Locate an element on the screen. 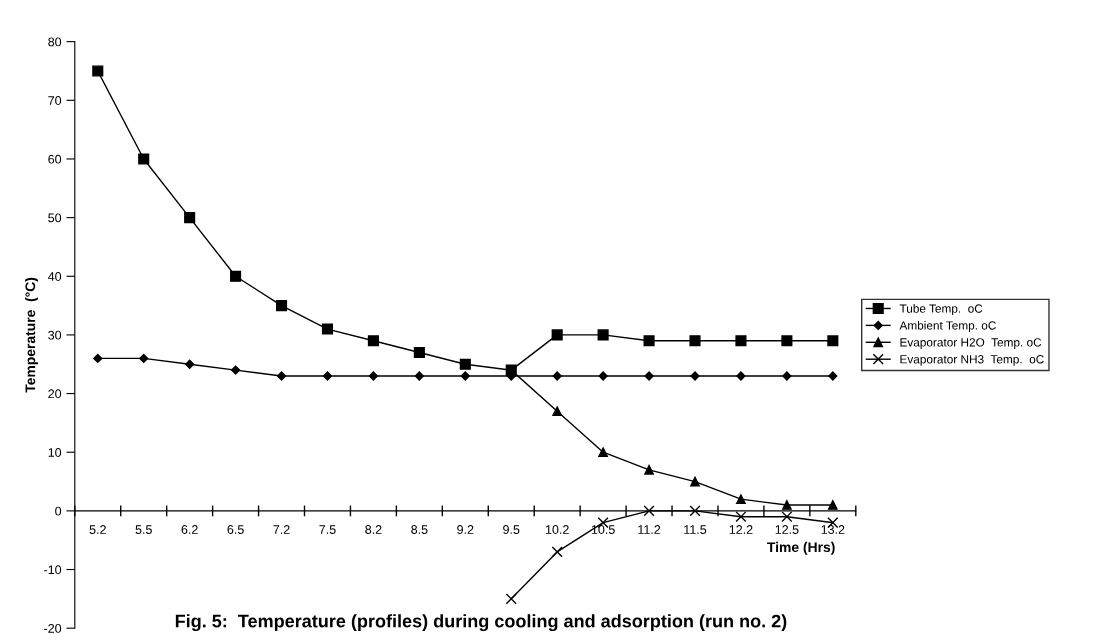 The image size is (1100, 641). x-tick-label: 7.5 is located at coordinates (327, 529).